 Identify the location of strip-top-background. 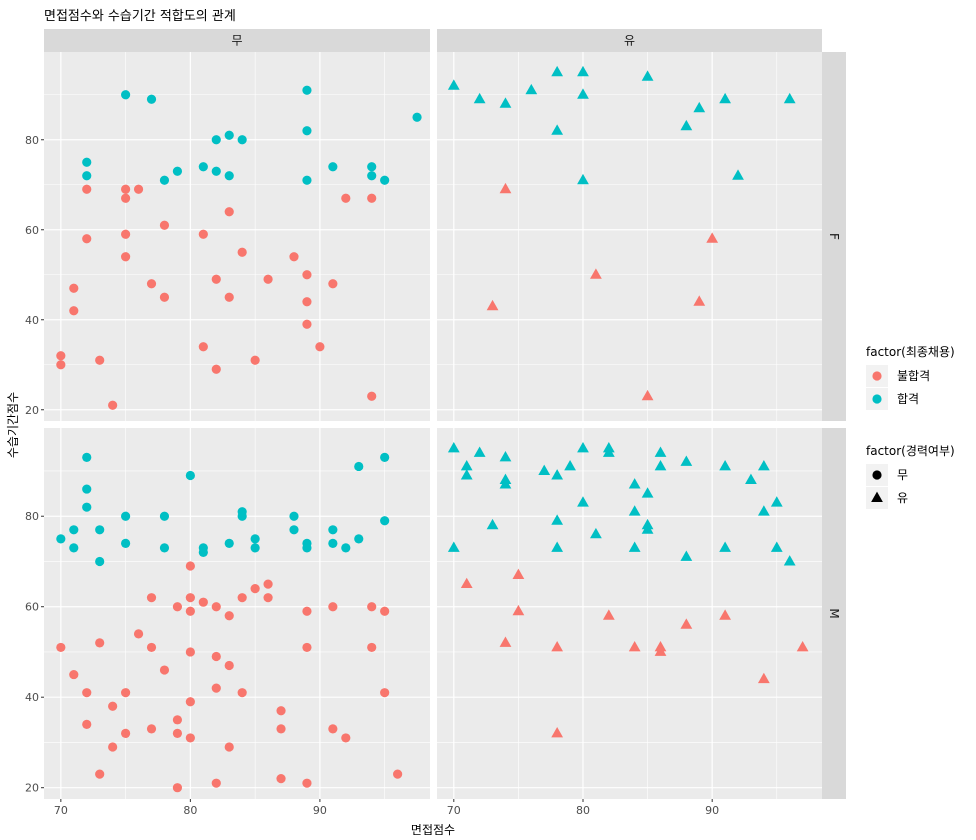
(629, 40).